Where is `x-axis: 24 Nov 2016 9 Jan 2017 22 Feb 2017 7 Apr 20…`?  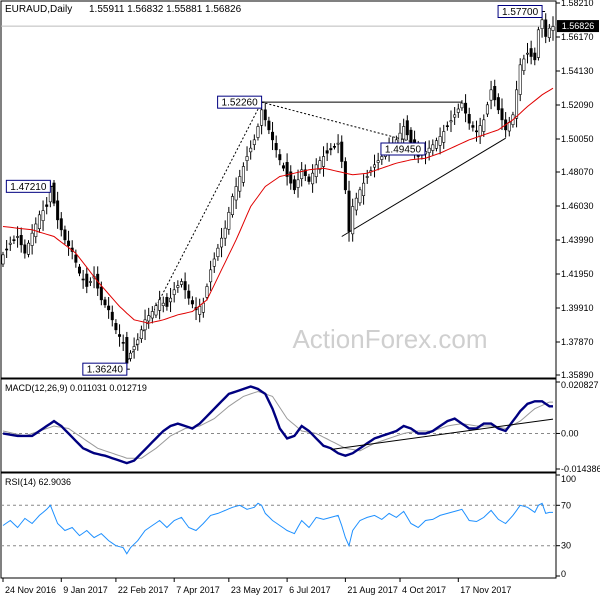
x-axis: 24 Nov 2016 9 Jan 2017 22 Feb 2017 7 Apr 20… is located at coordinates (256, 586).